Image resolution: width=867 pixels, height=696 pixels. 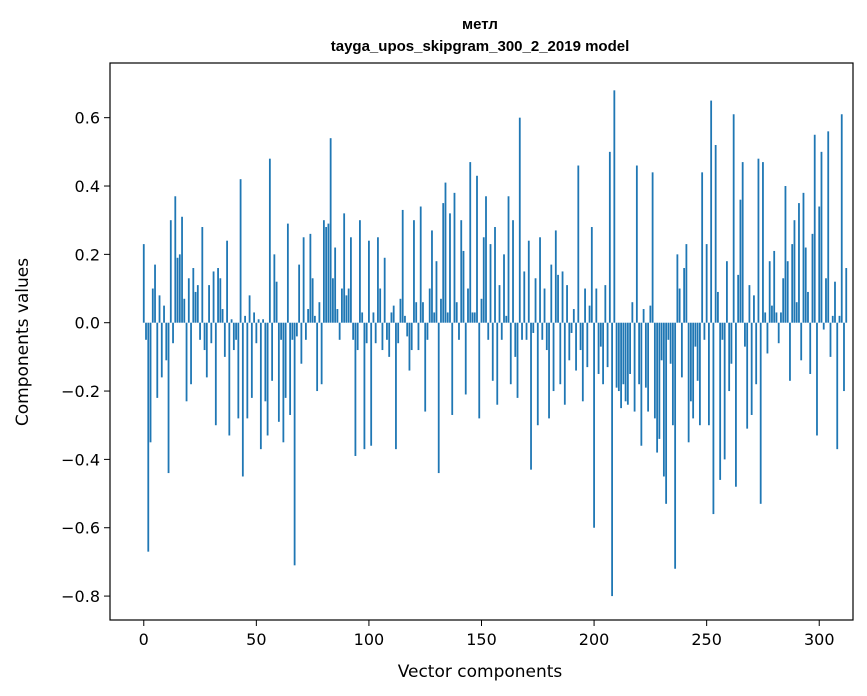 I want to click on x-tick-label: 100, so click(x=369, y=639).